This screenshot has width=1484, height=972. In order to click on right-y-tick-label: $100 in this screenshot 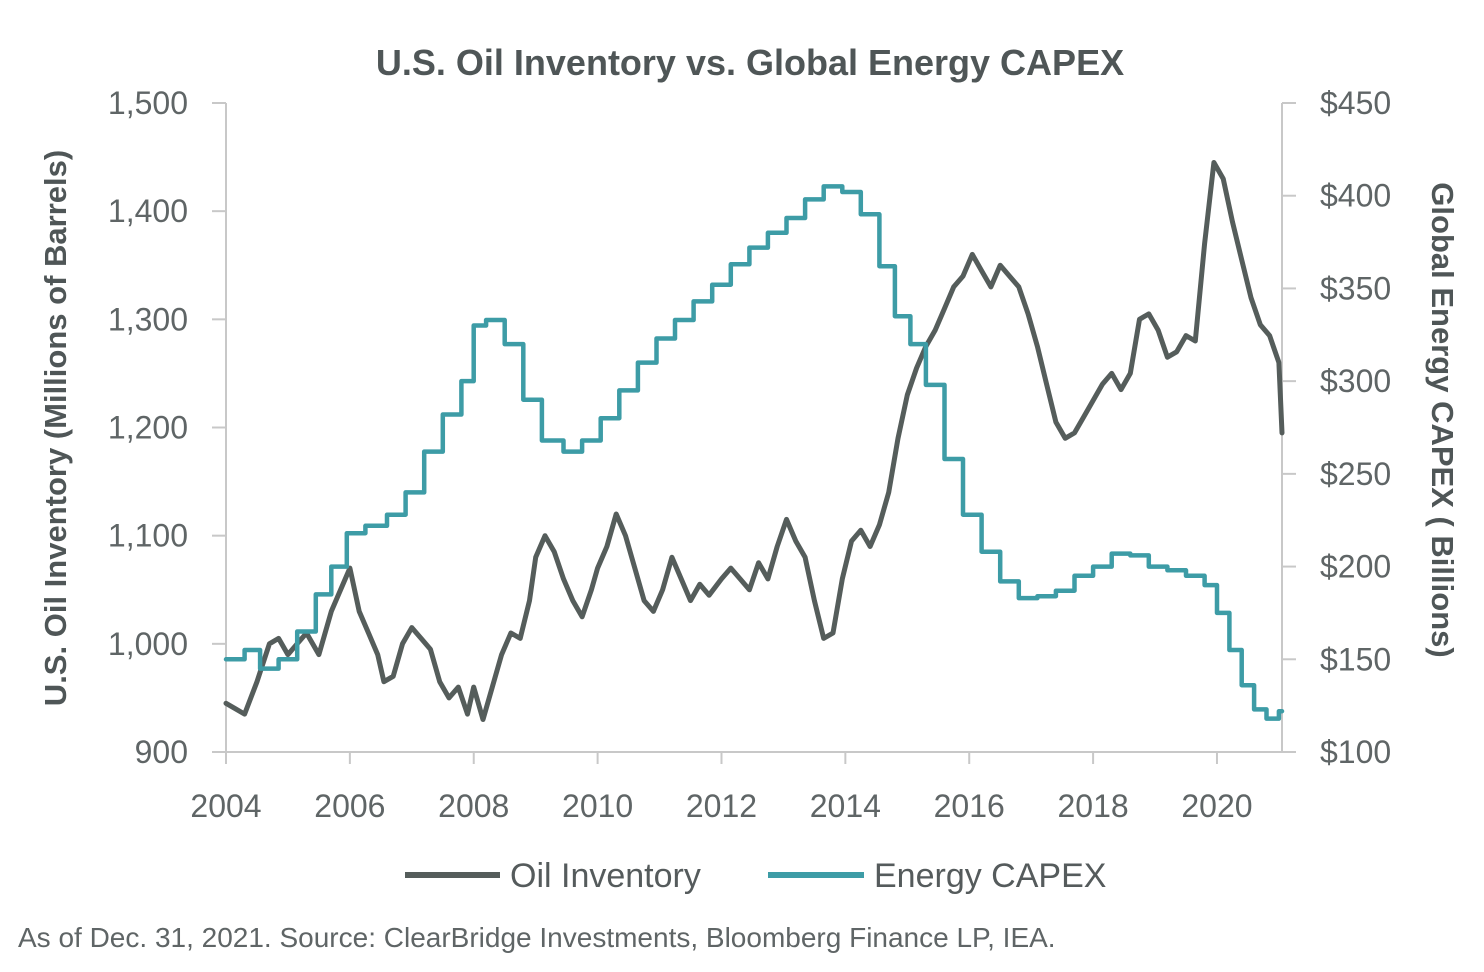, I will do `click(1355, 752)`.